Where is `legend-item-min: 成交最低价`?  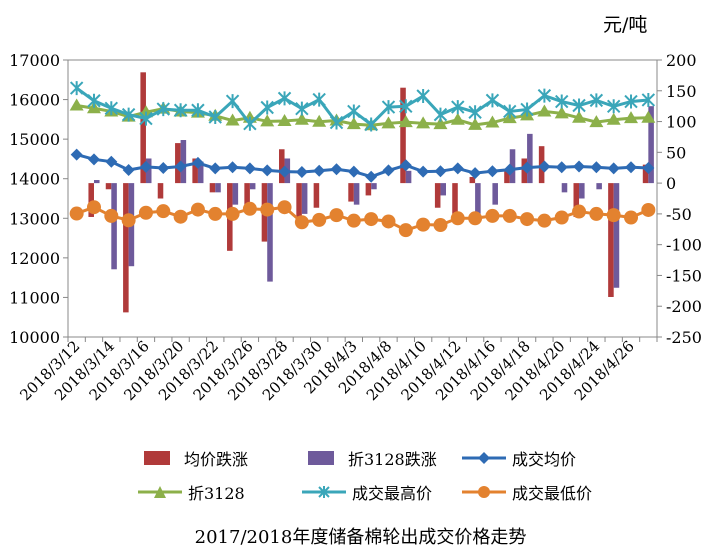 legend-item-min: 成交最低价 is located at coordinates (527, 492).